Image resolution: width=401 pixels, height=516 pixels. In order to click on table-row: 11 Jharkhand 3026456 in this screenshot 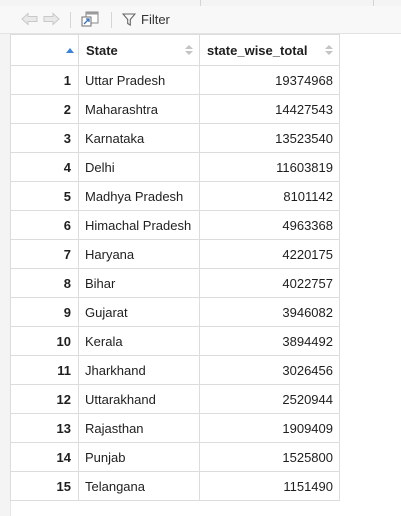, I will do `click(175, 370)`.